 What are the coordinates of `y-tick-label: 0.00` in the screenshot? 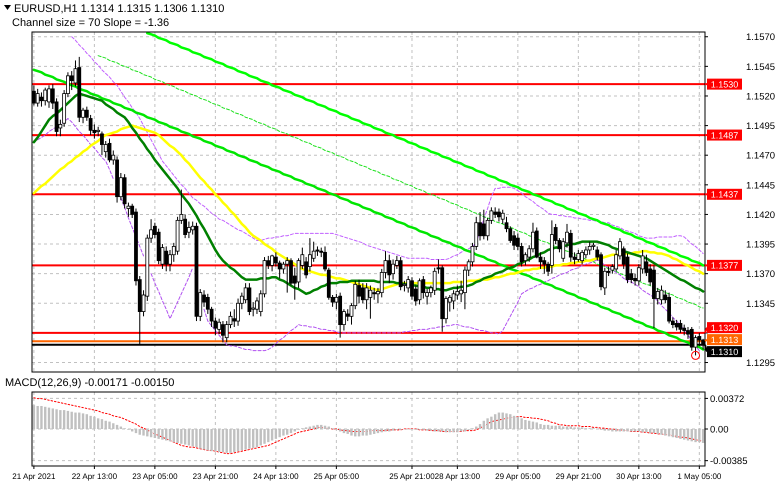 It's located at (719, 430).